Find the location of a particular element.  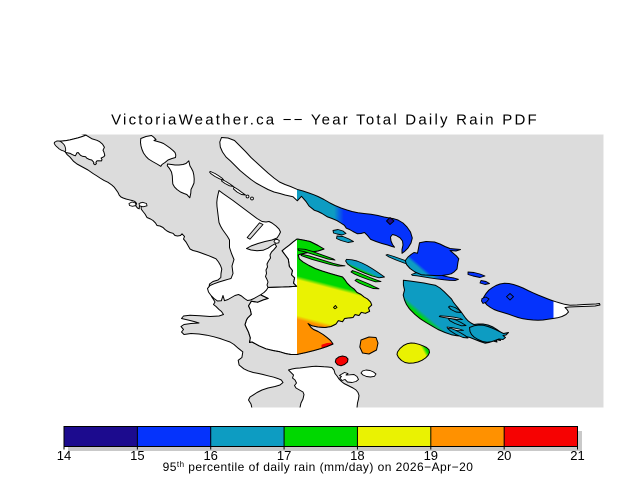

svg-text: 21 is located at coordinates (577, 455).